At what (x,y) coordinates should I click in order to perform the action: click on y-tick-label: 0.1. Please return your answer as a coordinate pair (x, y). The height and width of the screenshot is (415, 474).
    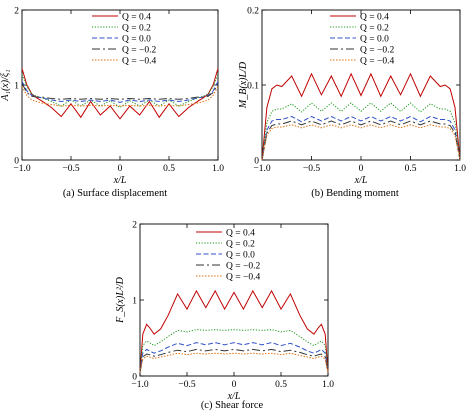
    Looking at the image, I should click on (253, 87).